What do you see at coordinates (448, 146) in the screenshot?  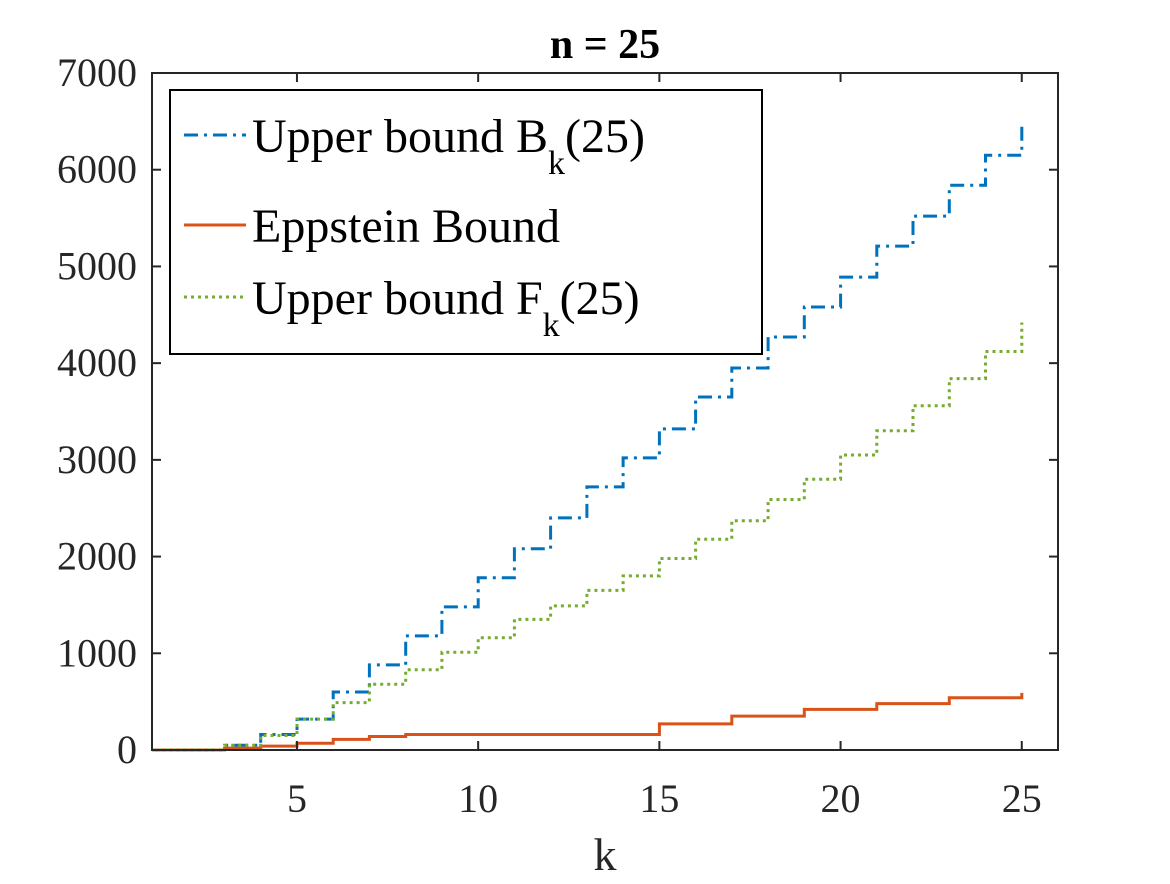 I see `legend-label-1: Upper bound Bk(25)` at bounding box center [448, 146].